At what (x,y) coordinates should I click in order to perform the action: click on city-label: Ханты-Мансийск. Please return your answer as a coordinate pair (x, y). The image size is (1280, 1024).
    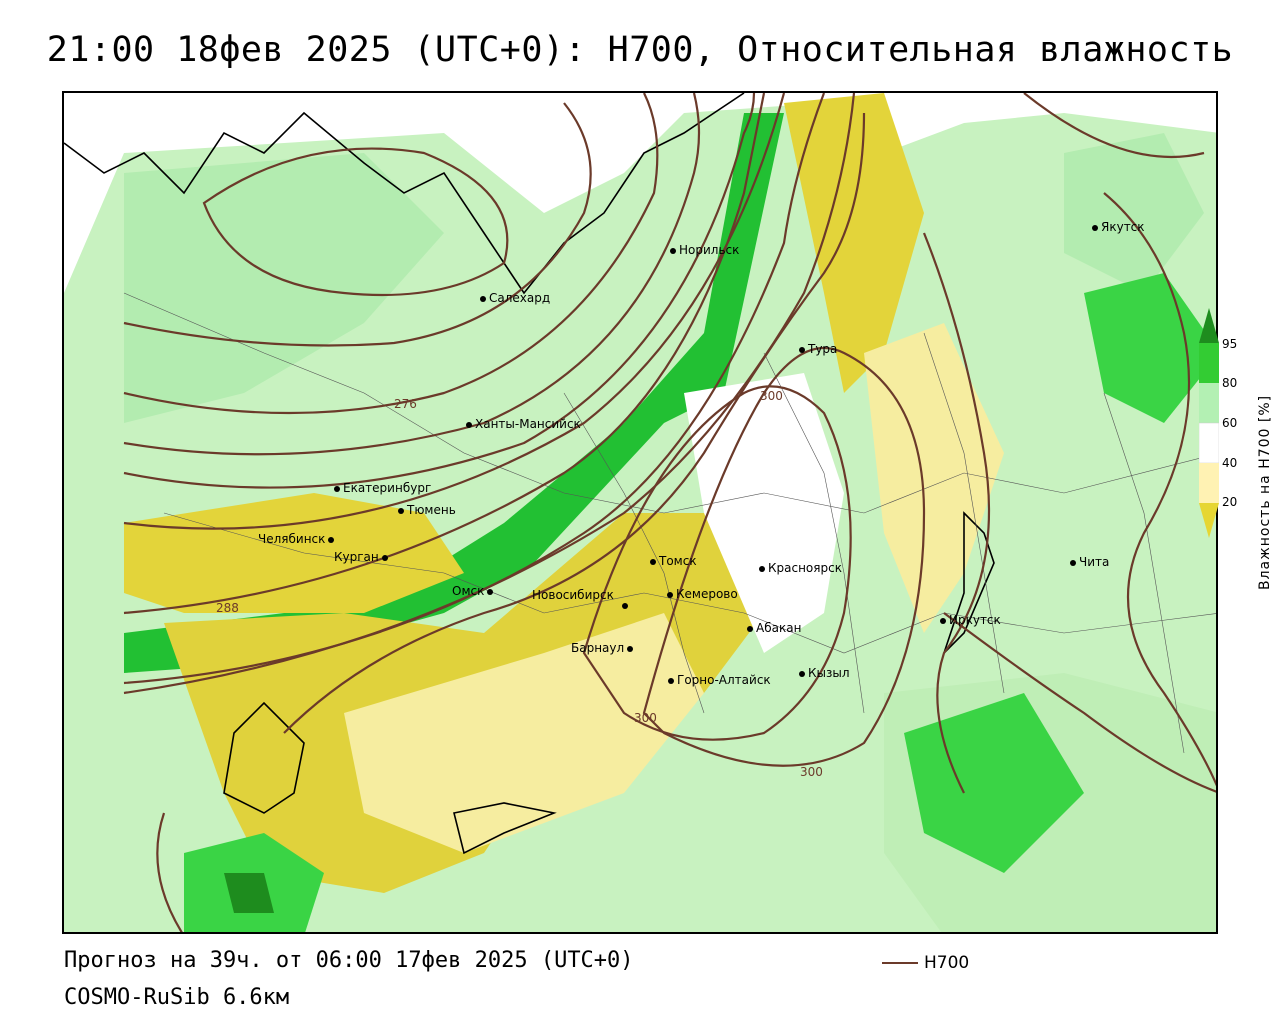
    Looking at the image, I should click on (523, 424).